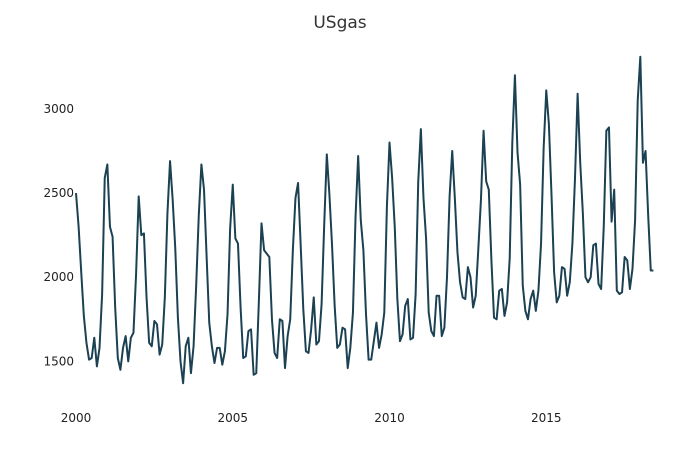 The width and height of the screenshot is (680, 463). I want to click on x-axis-tick-labels: 2000 2005 2010 2015, so click(311, 418).